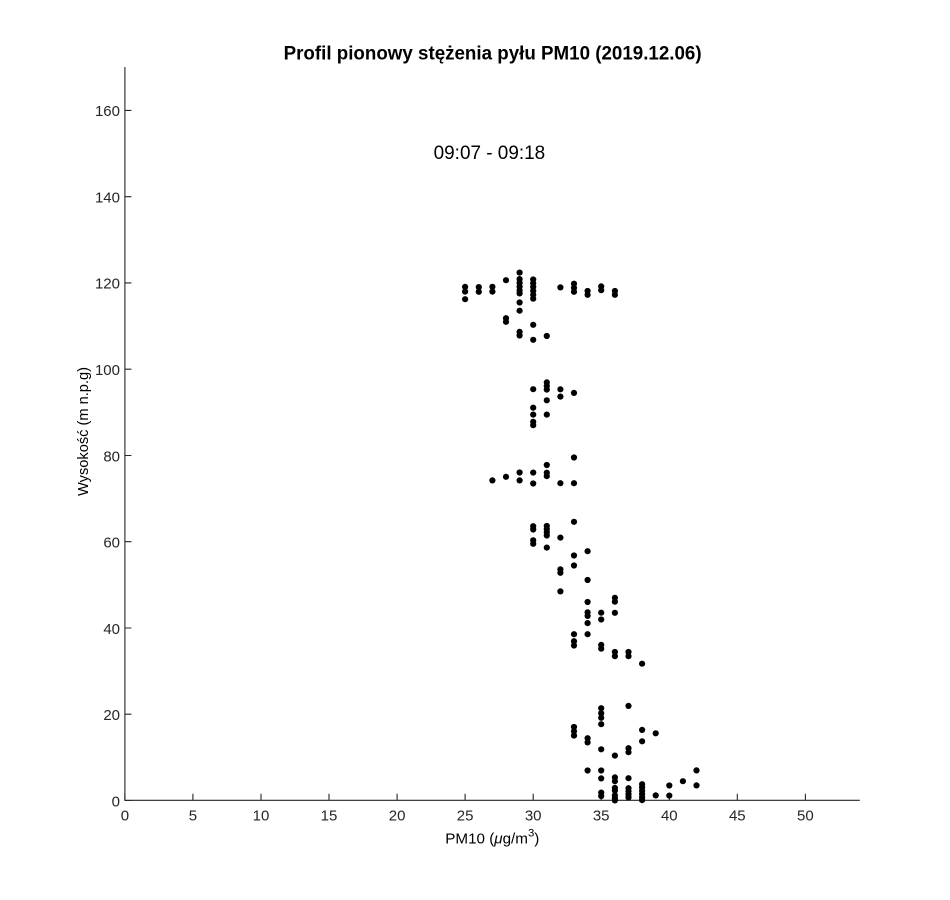 The width and height of the screenshot is (950, 900). What do you see at coordinates (601, 815) in the screenshot?
I see `svg-text: 35` at bounding box center [601, 815].